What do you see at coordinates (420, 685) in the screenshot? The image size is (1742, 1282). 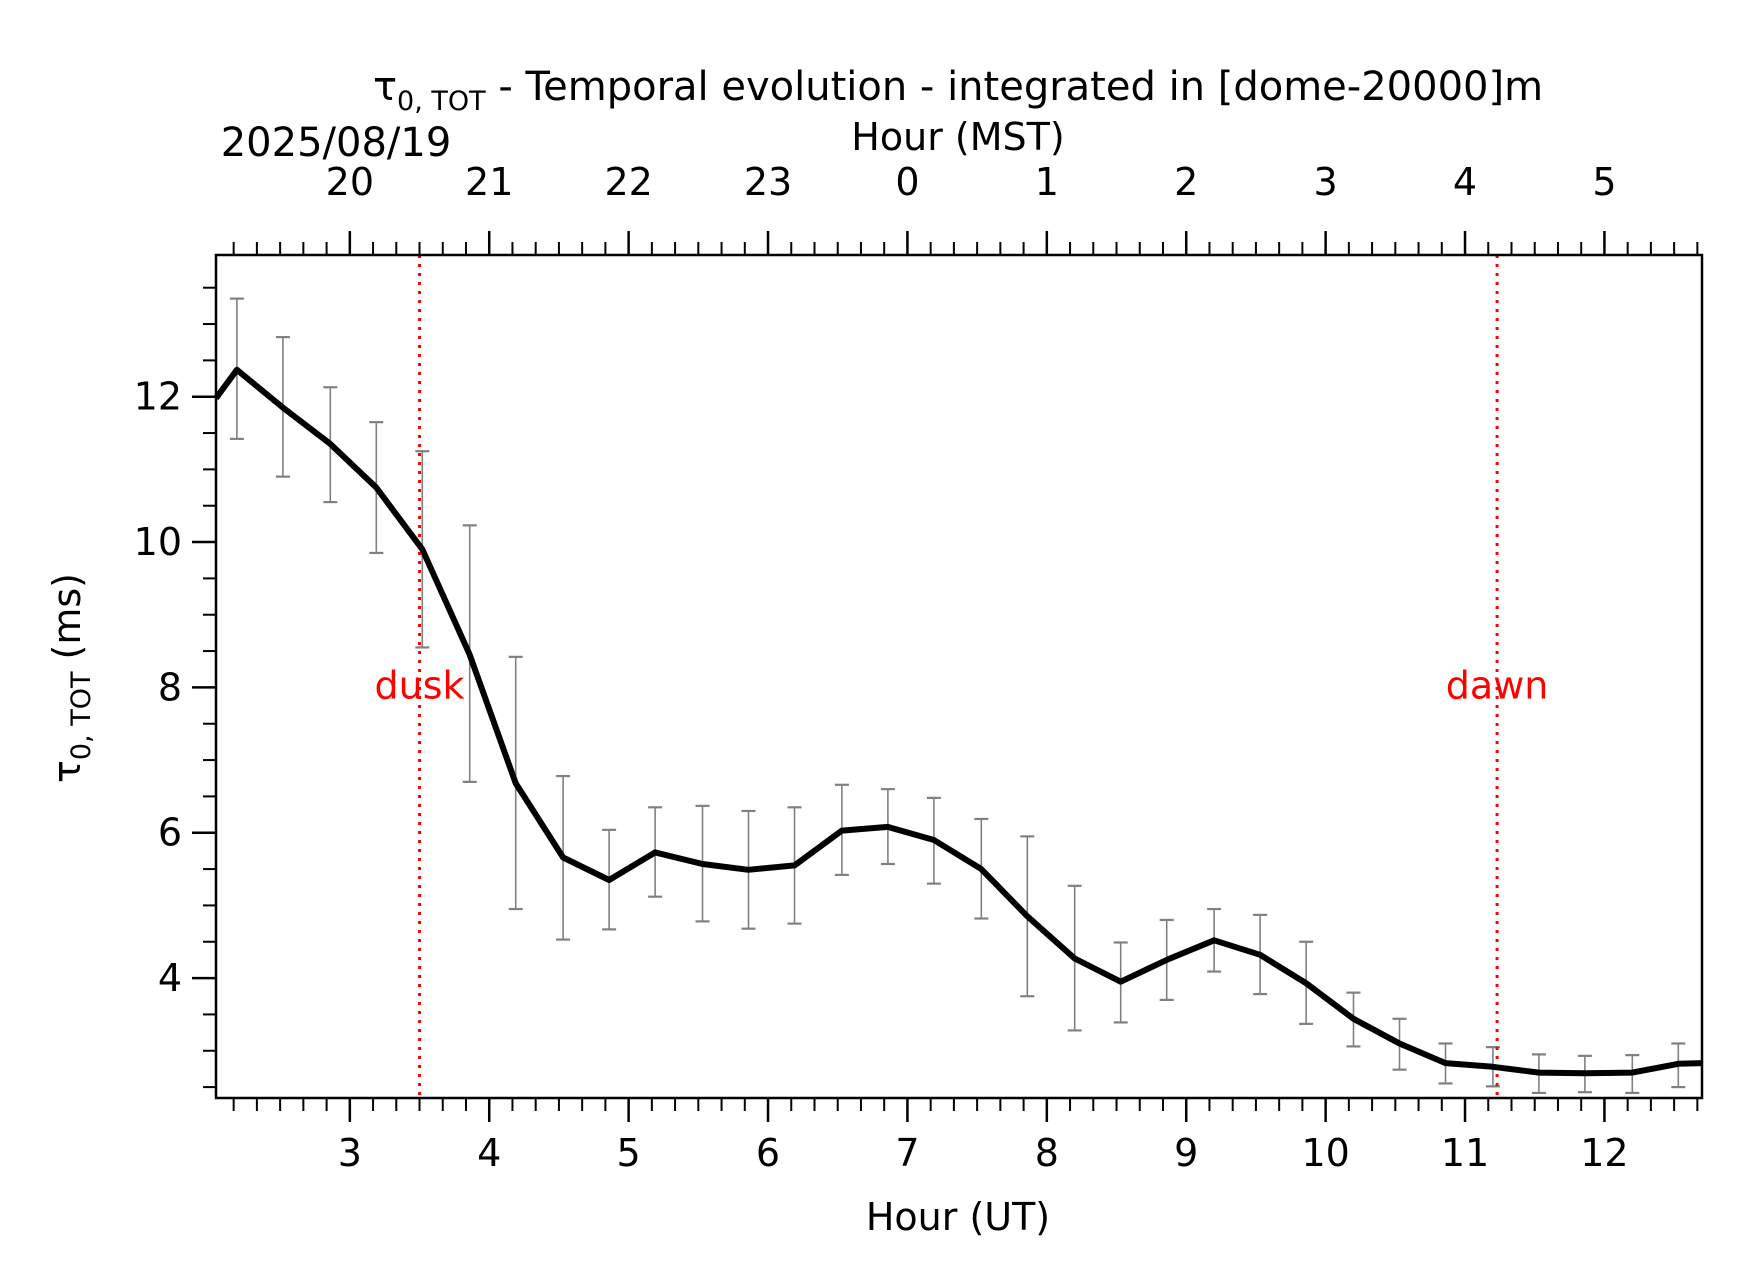 I see `dusk-label: dusk` at bounding box center [420, 685].